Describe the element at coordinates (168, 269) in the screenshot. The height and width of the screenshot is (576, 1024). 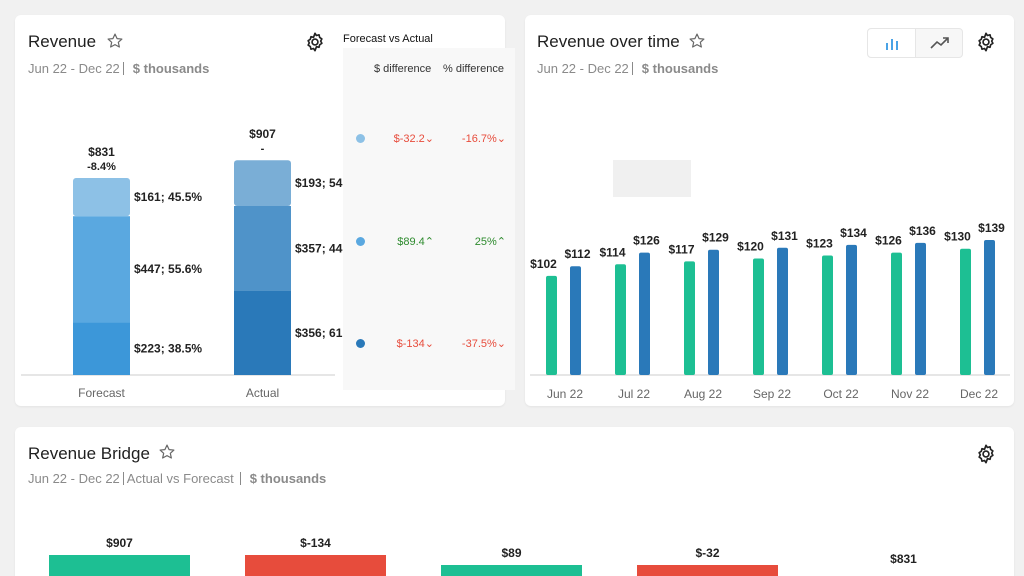
I see `segment-label: $447; 55.6%` at that location.